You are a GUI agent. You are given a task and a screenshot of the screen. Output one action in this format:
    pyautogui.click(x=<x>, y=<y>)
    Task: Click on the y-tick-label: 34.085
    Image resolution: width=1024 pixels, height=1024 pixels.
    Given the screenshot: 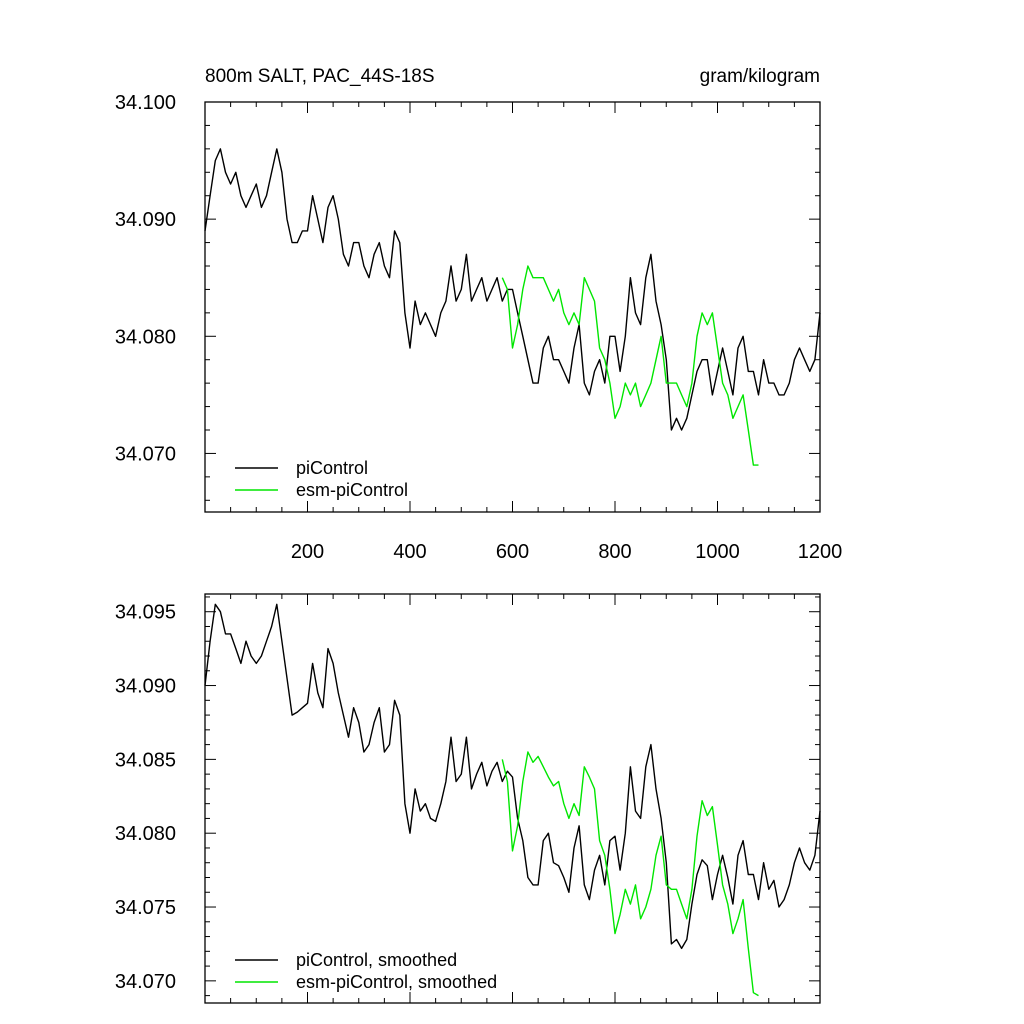 What is the action you would take?
    pyautogui.click(x=145, y=760)
    